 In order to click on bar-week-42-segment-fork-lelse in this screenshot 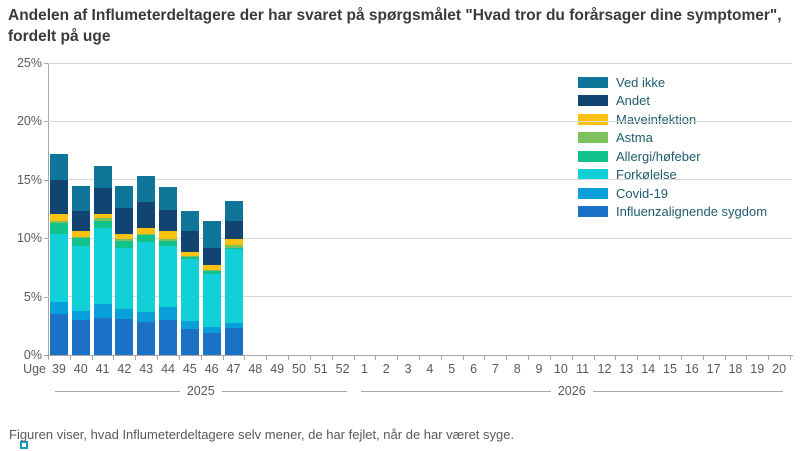, I will do `click(124, 278)`.